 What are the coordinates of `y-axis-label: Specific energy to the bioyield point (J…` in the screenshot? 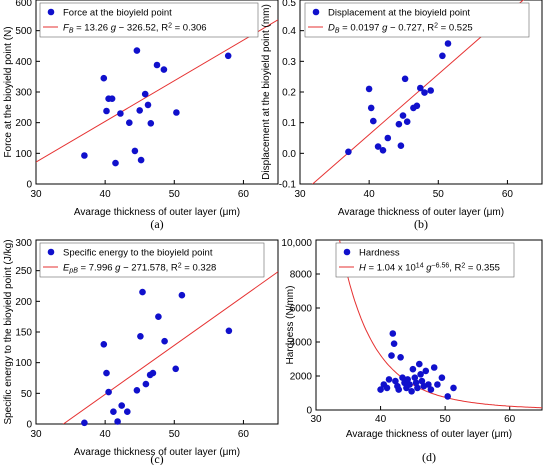 It's located at (8, 331).